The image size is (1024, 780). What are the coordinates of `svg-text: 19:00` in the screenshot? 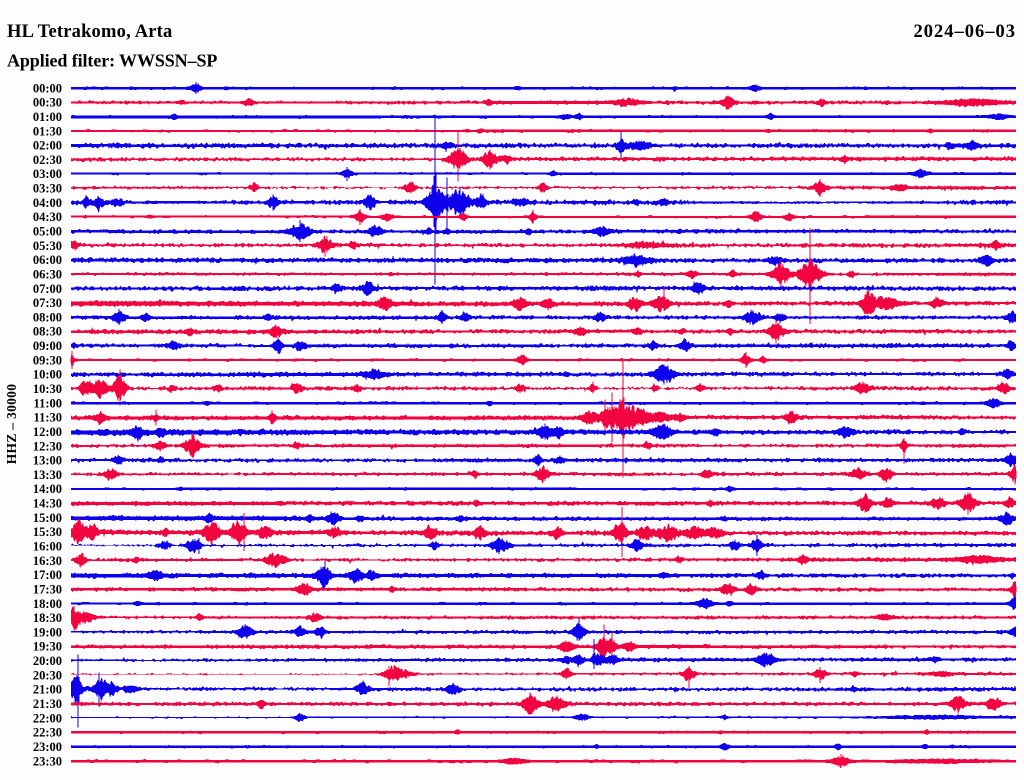 It's located at (47, 632).